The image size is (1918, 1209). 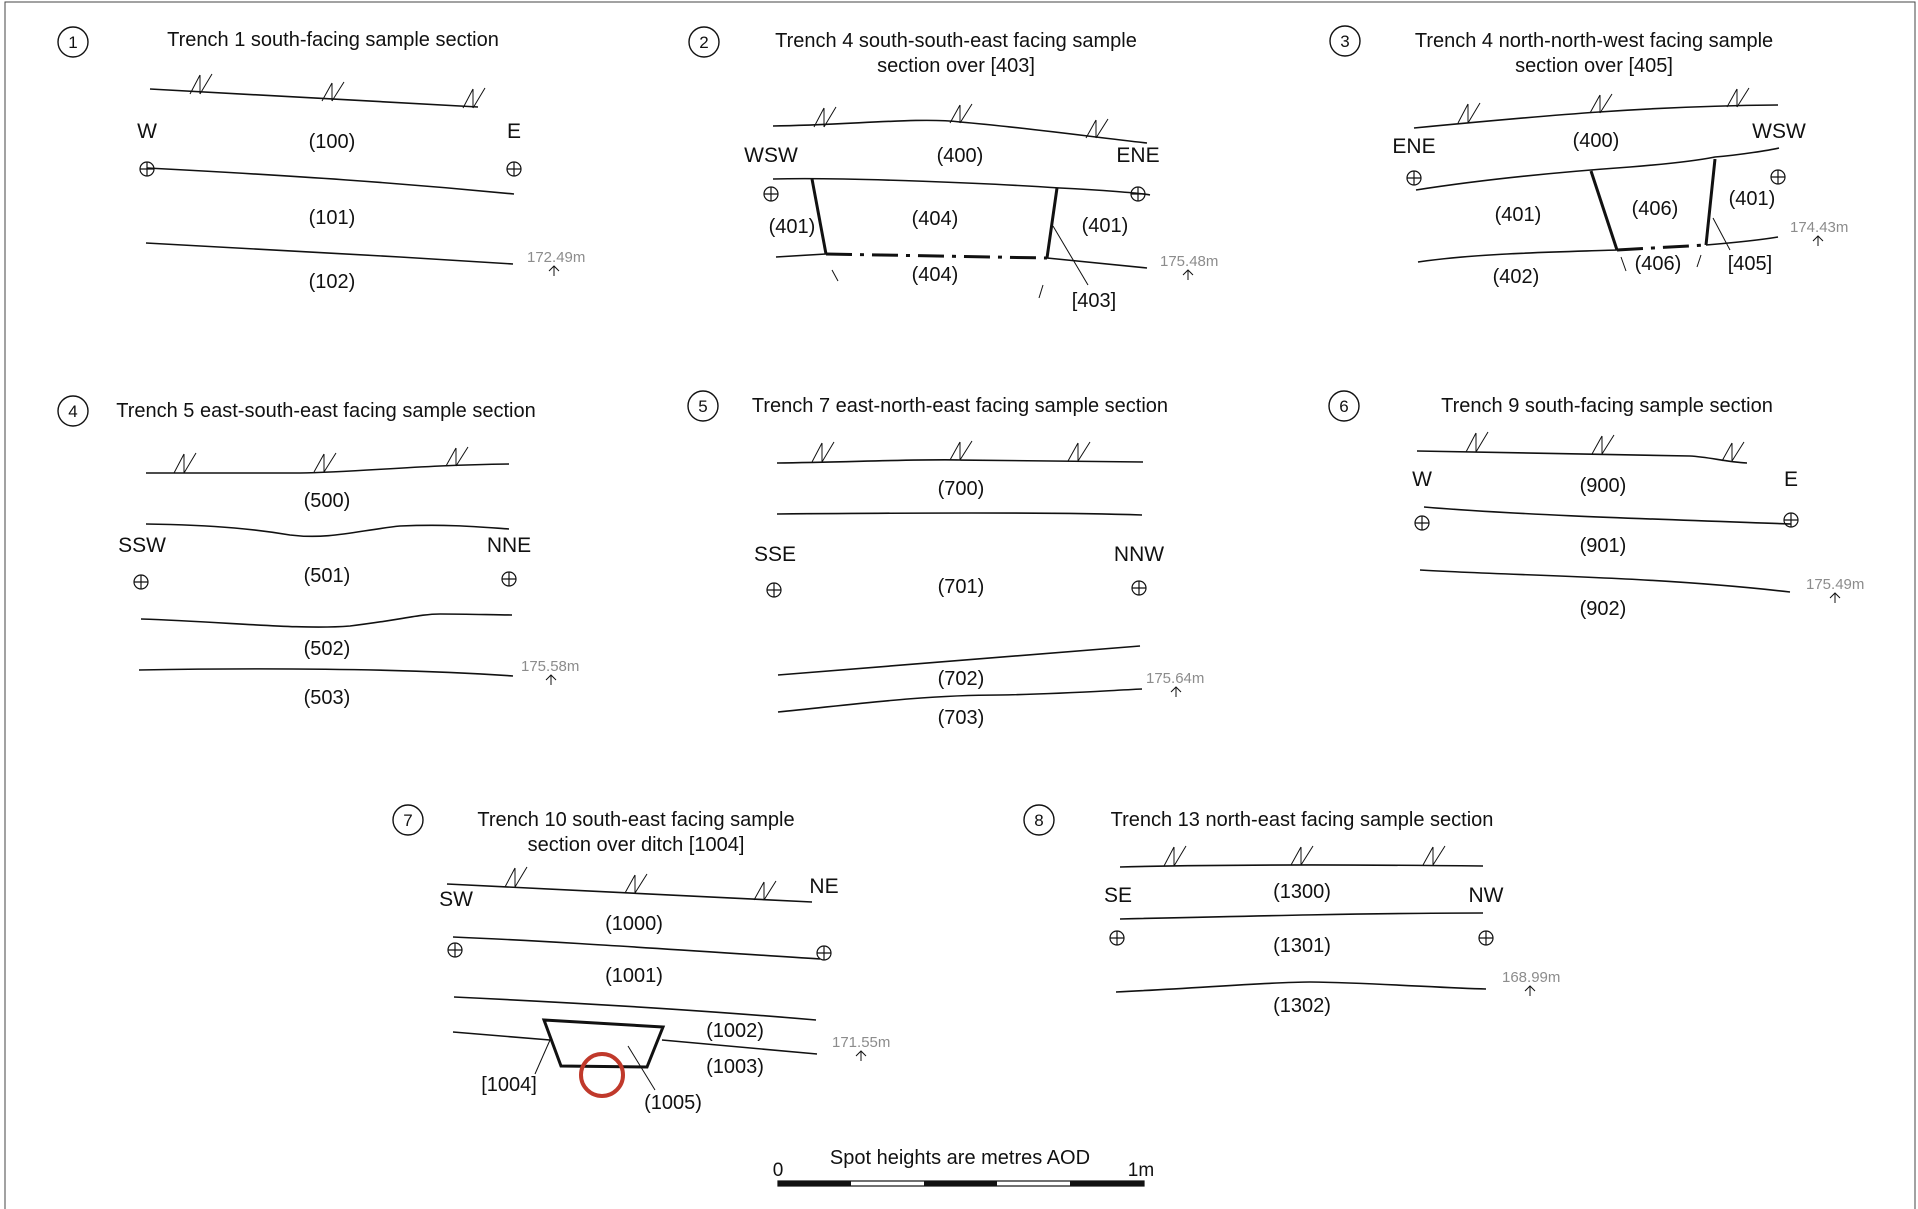 I want to click on section-title: Trench 1 south-facing sample section, so click(x=333, y=40).